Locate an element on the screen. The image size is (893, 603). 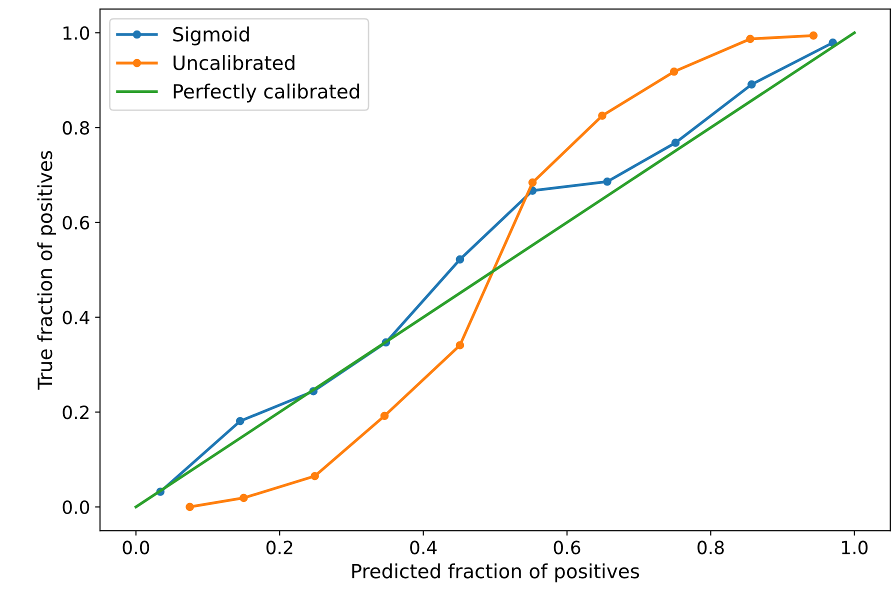
y-tick-label: 0.0 is located at coordinates (76, 507).